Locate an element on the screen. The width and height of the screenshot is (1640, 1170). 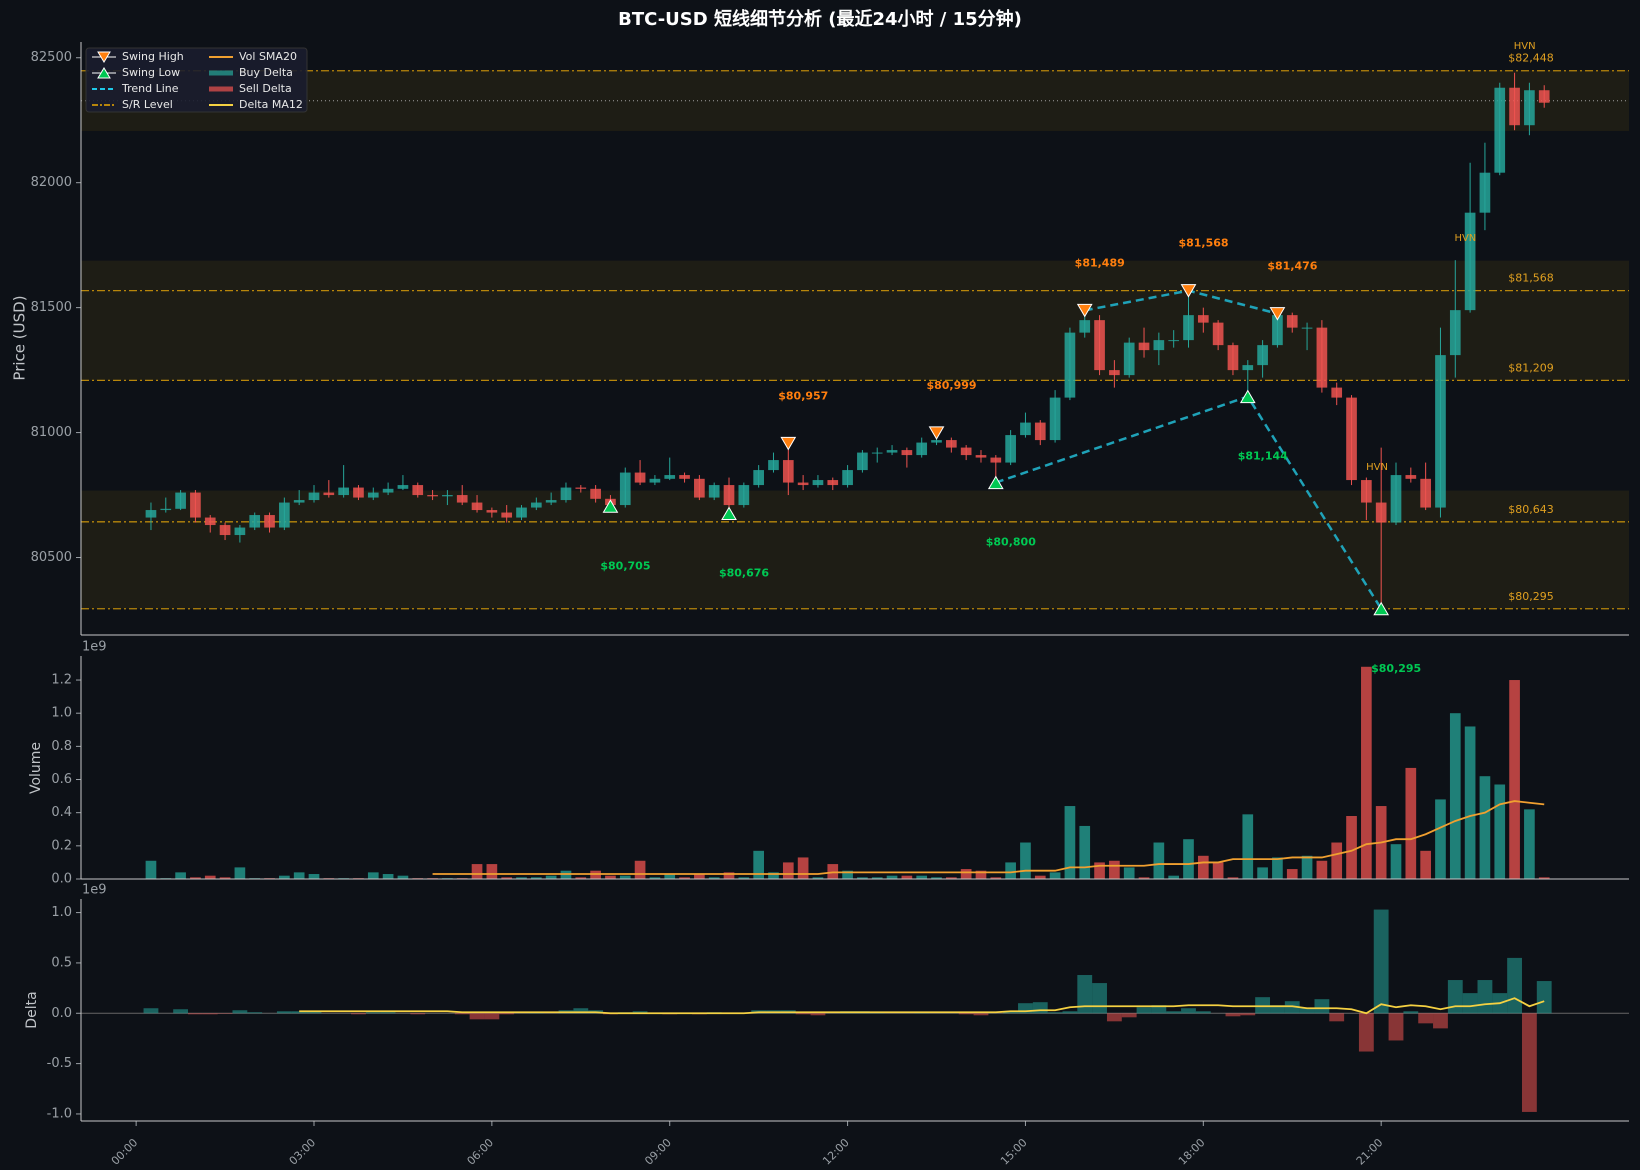
swing-high-label: $81,568 is located at coordinates (1203, 243).